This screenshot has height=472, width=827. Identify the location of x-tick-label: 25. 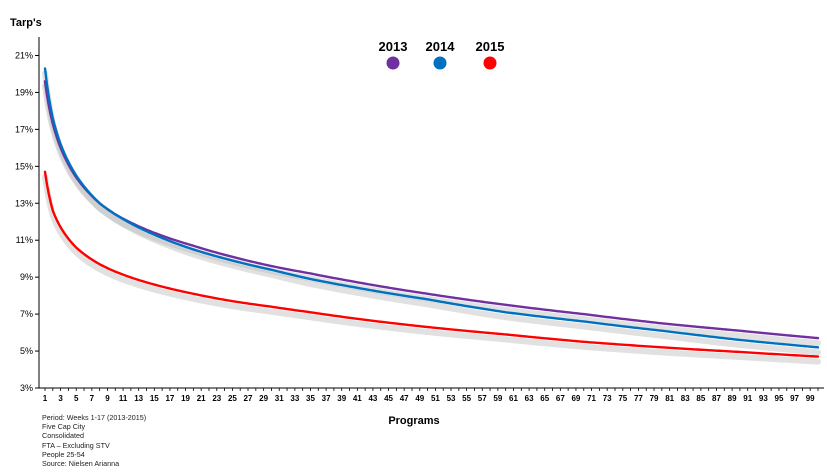
(232, 398).